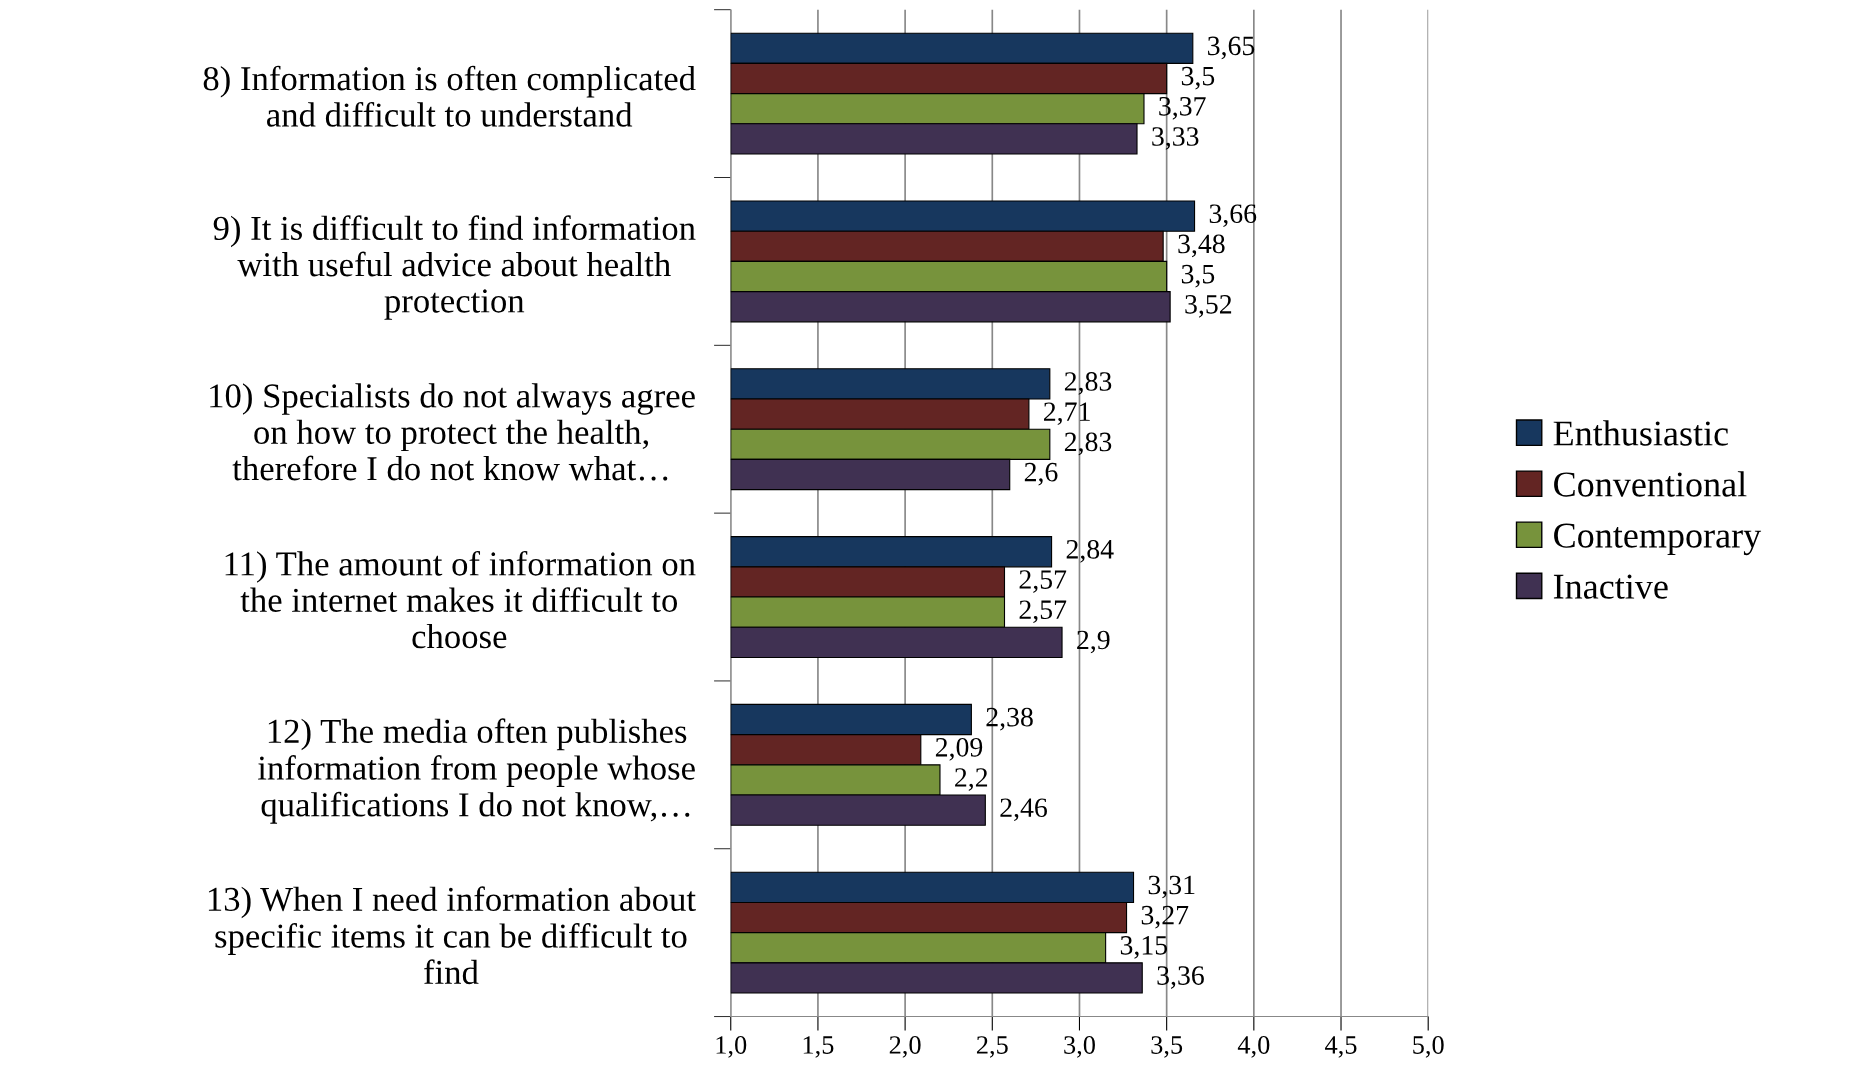  Describe the element at coordinates (1023, 810) in the screenshot. I see `data-label: 2,46` at that location.